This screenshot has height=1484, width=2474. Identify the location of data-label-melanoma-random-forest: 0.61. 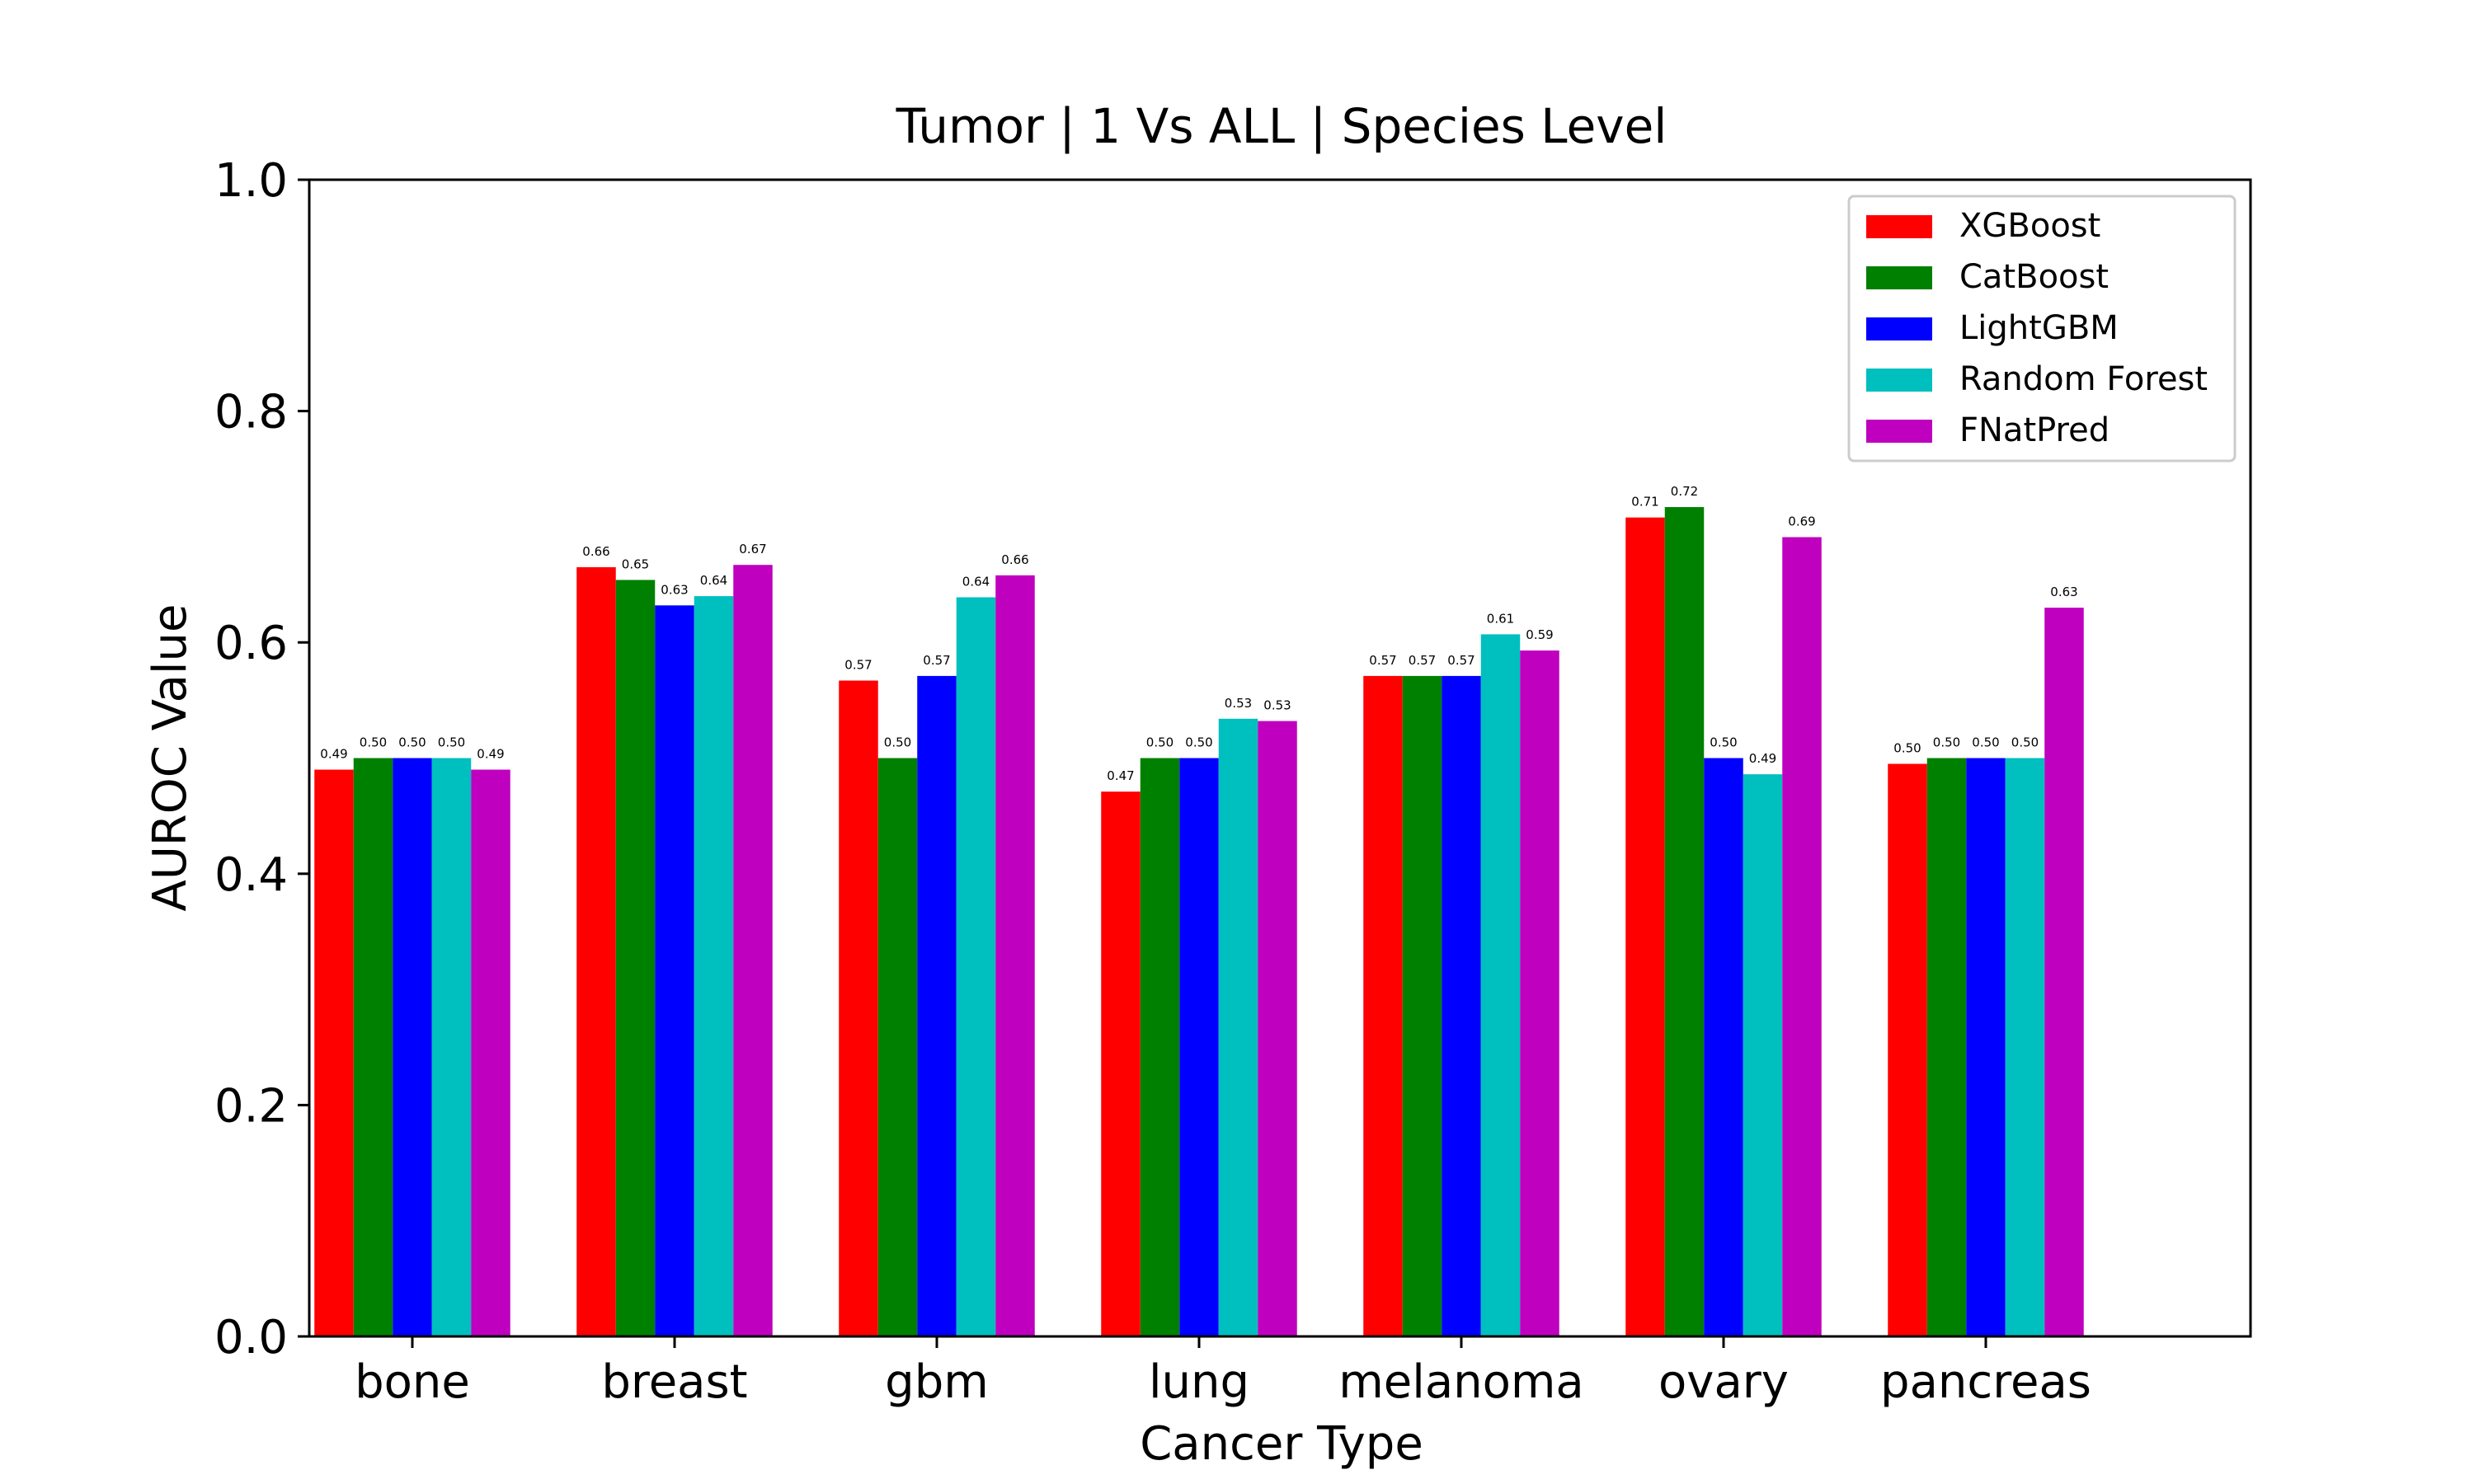
(1500, 618).